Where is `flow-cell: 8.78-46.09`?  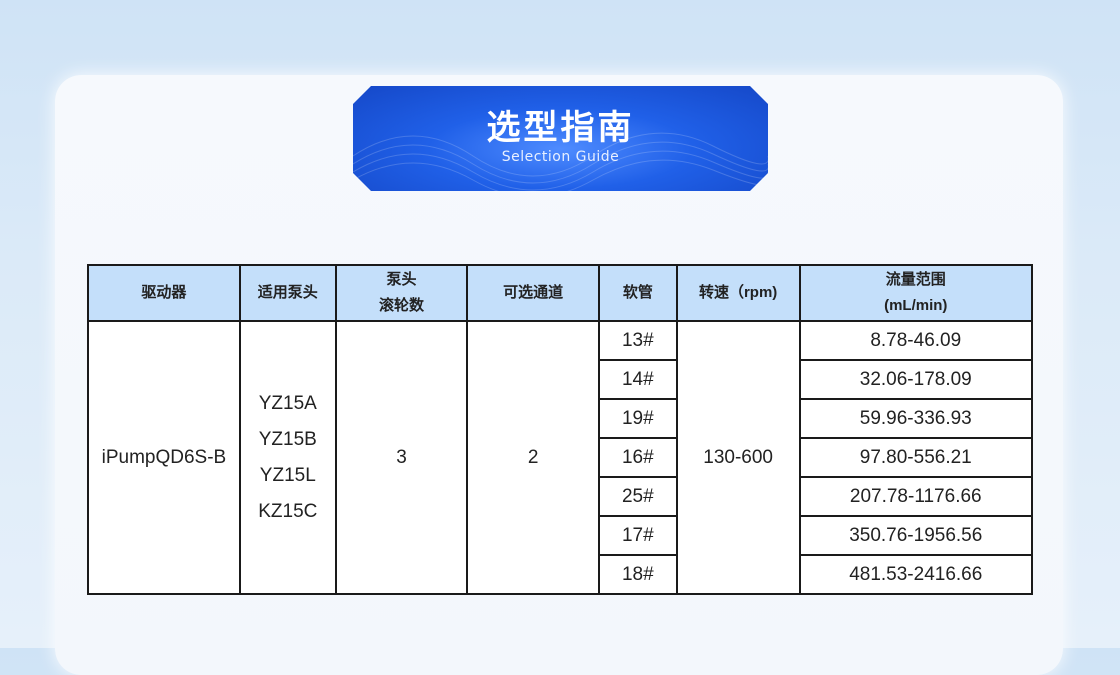
flow-cell: 8.78-46.09 is located at coordinates (916, 340).